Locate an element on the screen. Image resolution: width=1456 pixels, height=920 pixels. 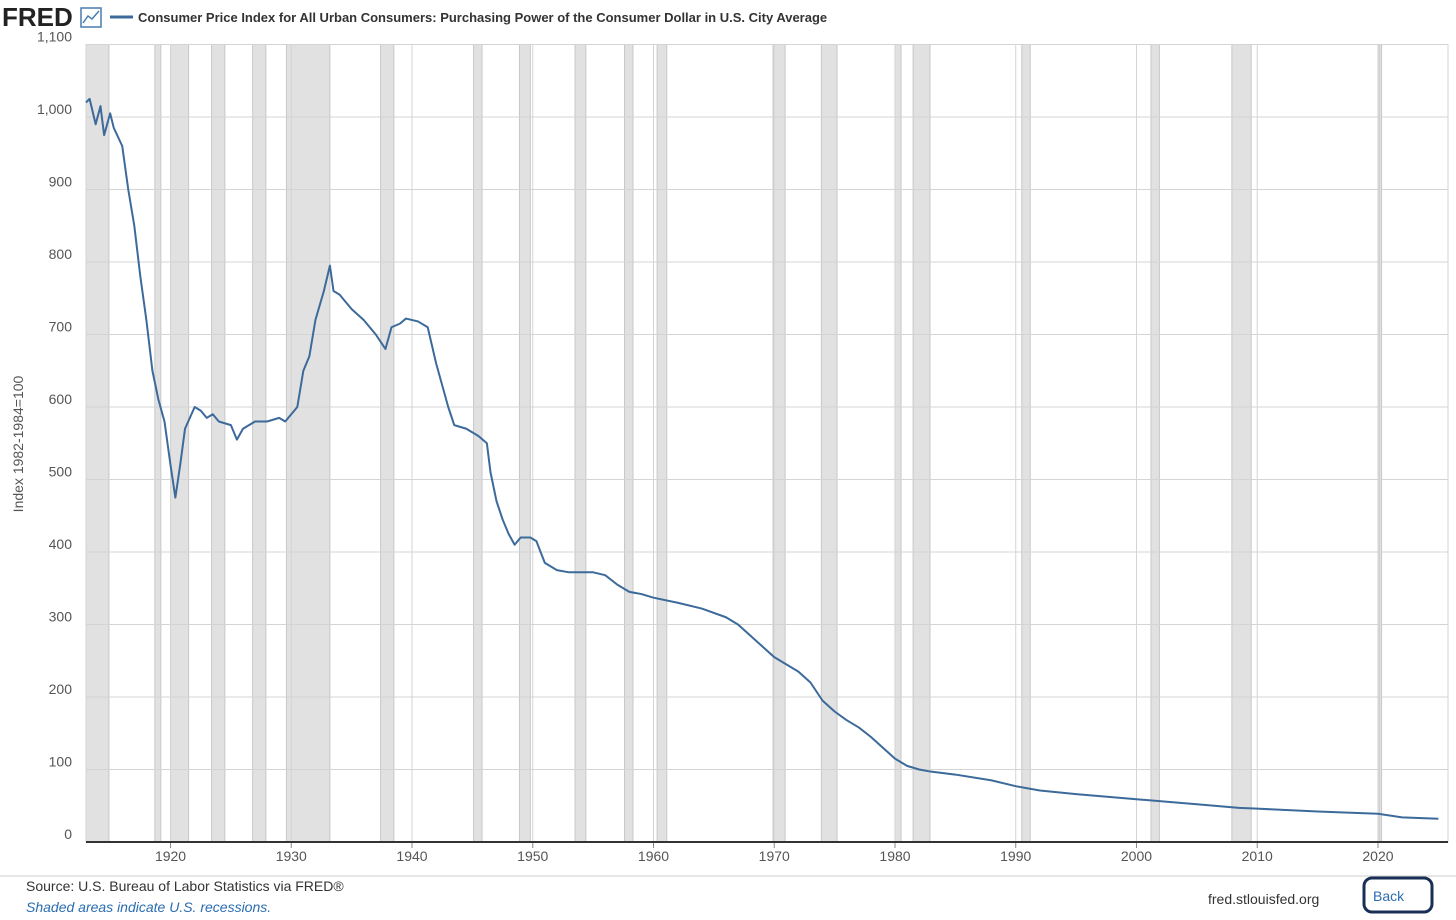
y-tick-label: 200 is located at coordinates (61, 689).